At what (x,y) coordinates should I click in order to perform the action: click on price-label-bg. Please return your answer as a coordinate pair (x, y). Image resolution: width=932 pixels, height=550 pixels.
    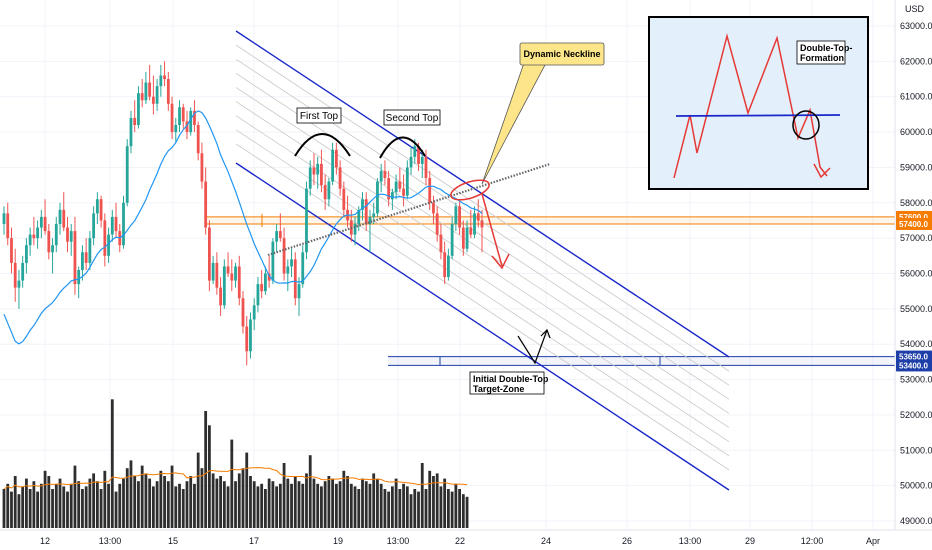
    Looking at the image, I should click on (914, 365).